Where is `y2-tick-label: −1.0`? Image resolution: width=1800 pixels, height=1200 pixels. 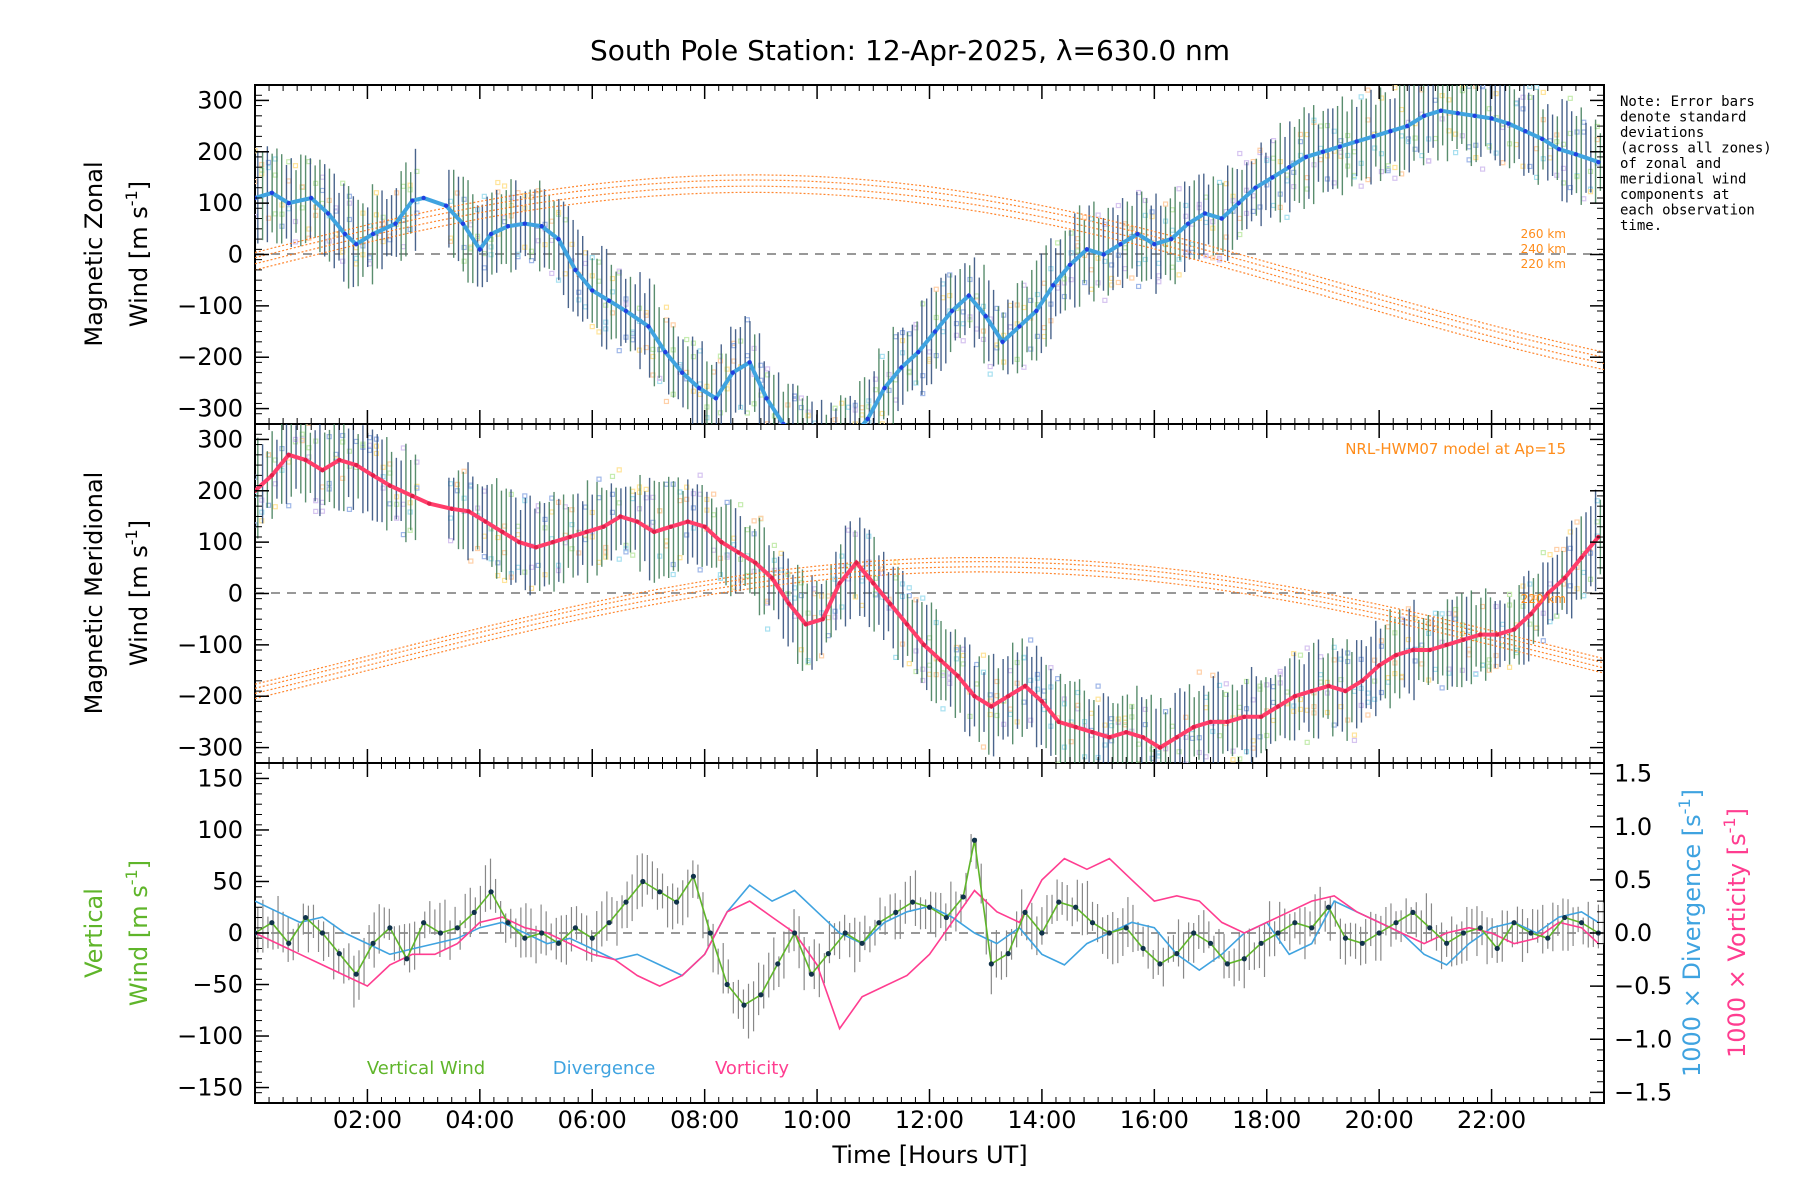
y2-tick-label: −1.0 is located at coordinates (1643, 1039).